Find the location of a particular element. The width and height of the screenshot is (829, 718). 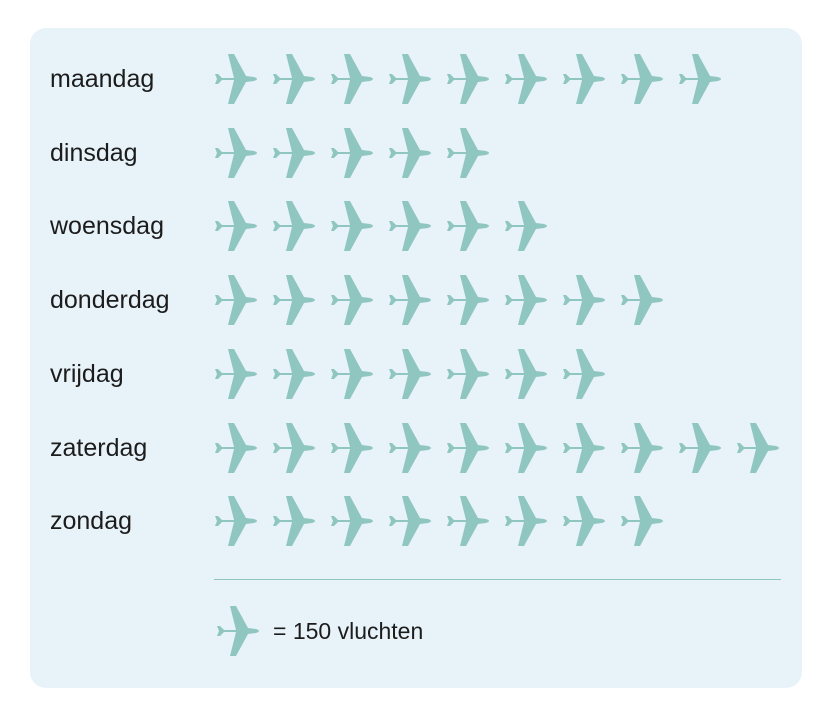

legend-airplane-icon is located at coordinates (238, 631).